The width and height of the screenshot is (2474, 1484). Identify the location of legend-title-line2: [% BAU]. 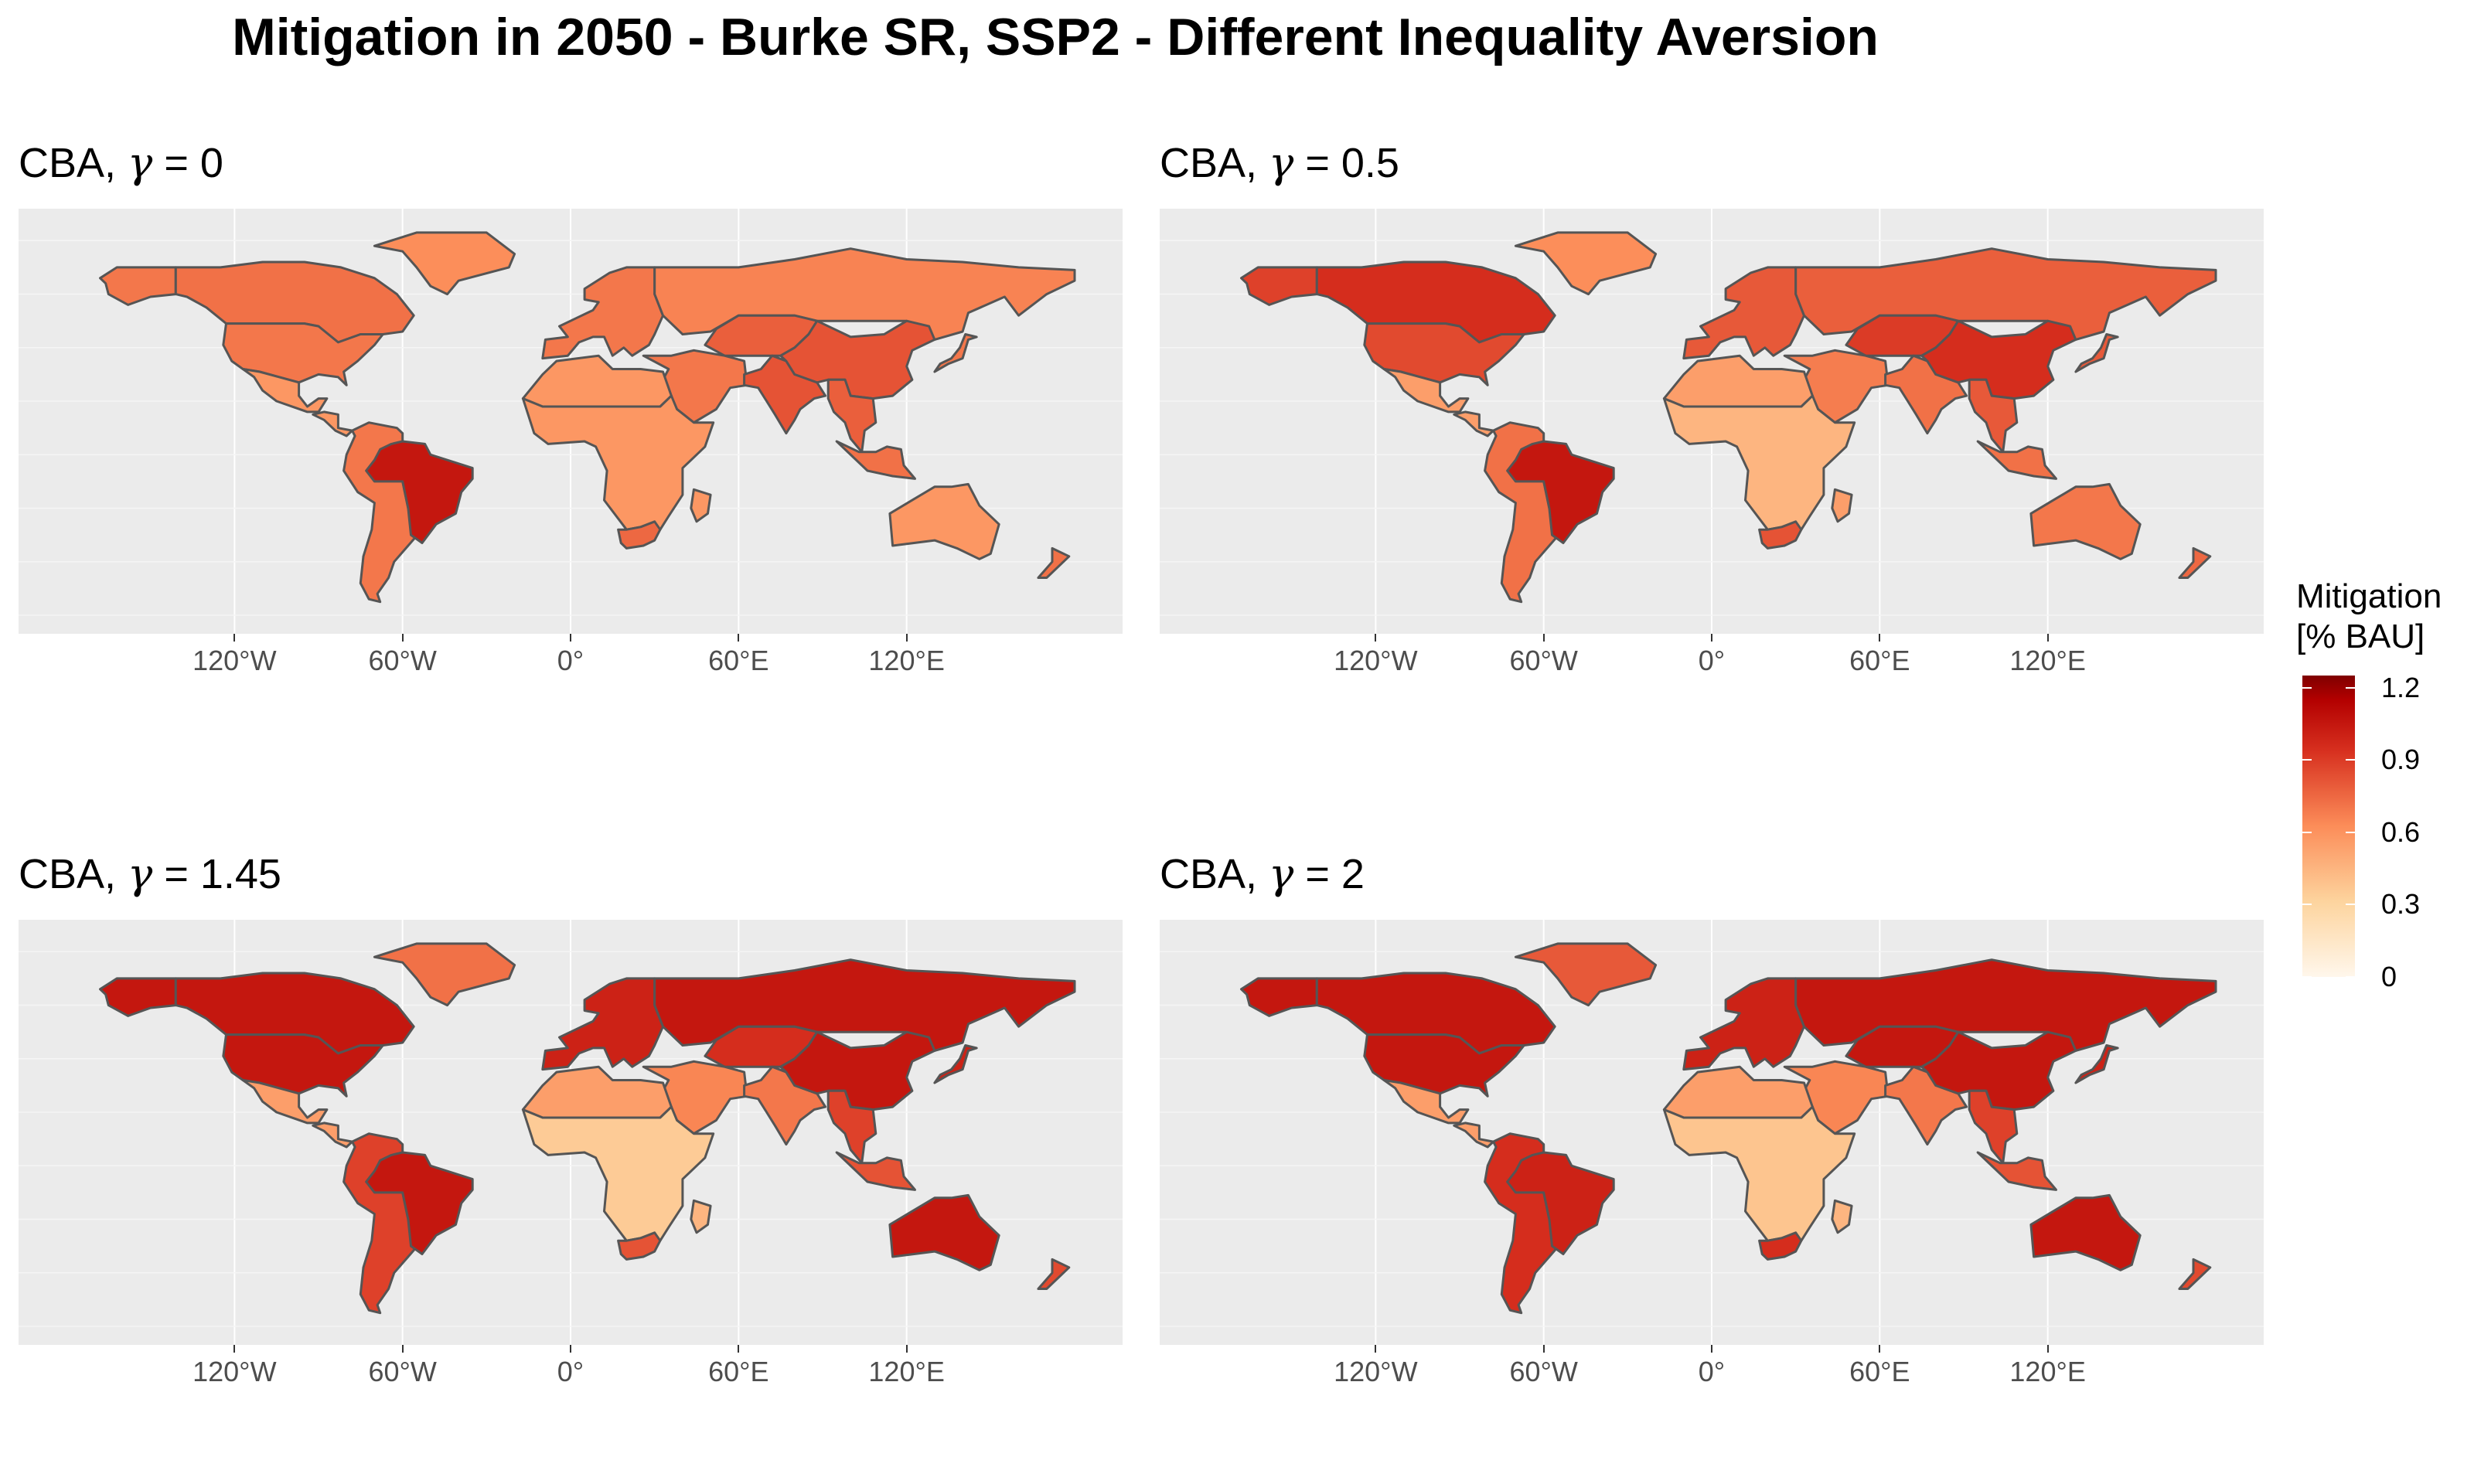
(2360, 636).